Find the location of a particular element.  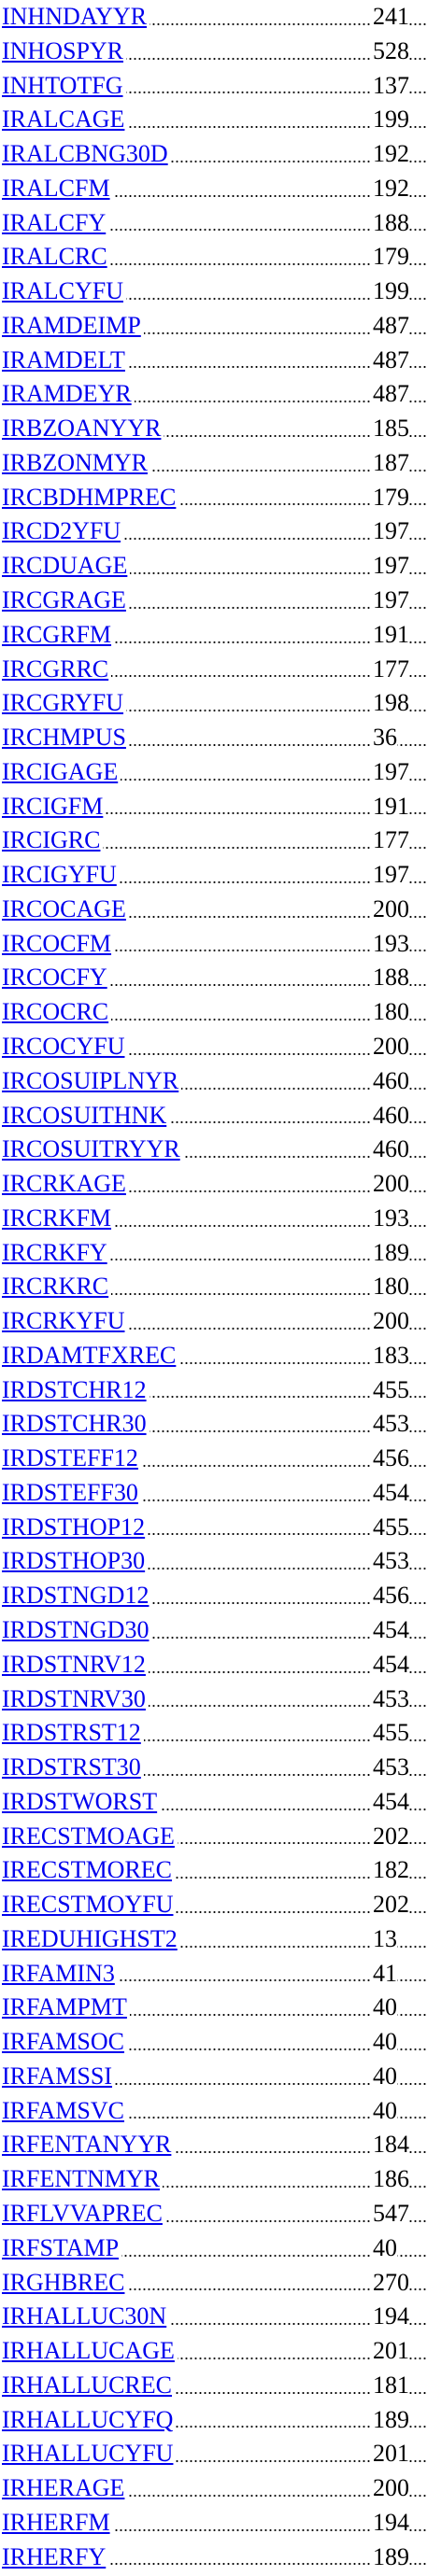

index-entry-link: IRCOCFM is located at coordinates (59, 944).